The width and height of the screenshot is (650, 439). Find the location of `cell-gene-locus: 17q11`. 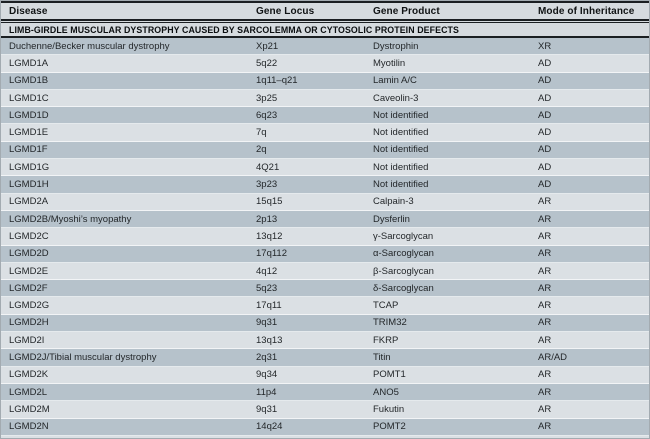

cell-gene-locus: 17q11 is located at coordinates (269, 306).